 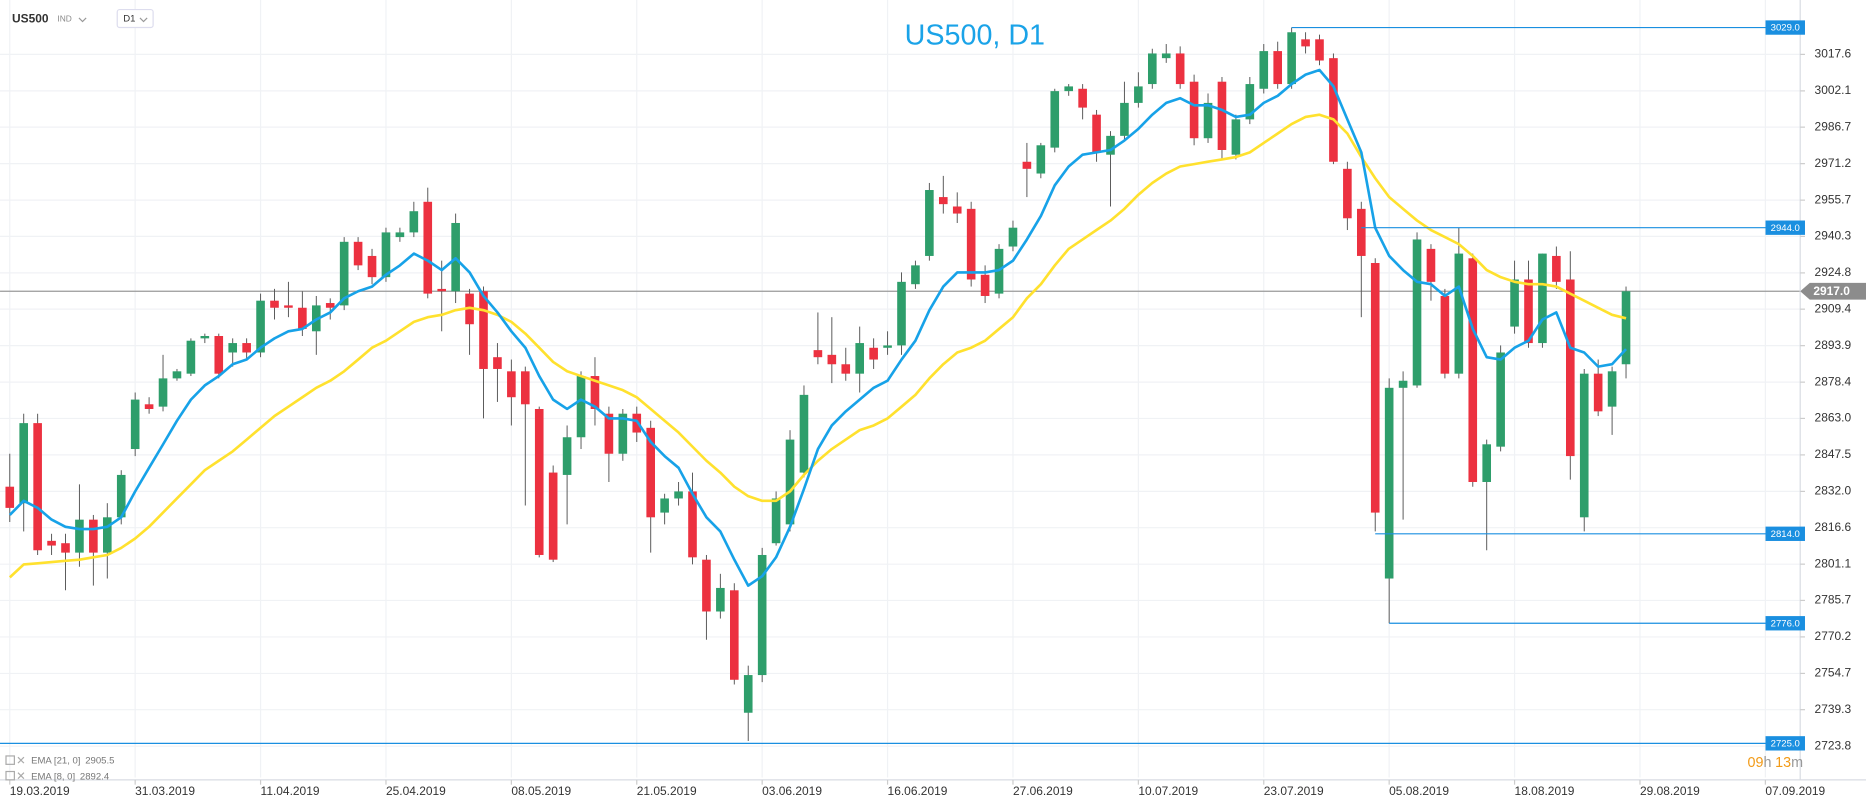 What do you see at coordinates (30, 18) in the screenshot?
I see `symbol: US500` at bounding box center [30, 18].